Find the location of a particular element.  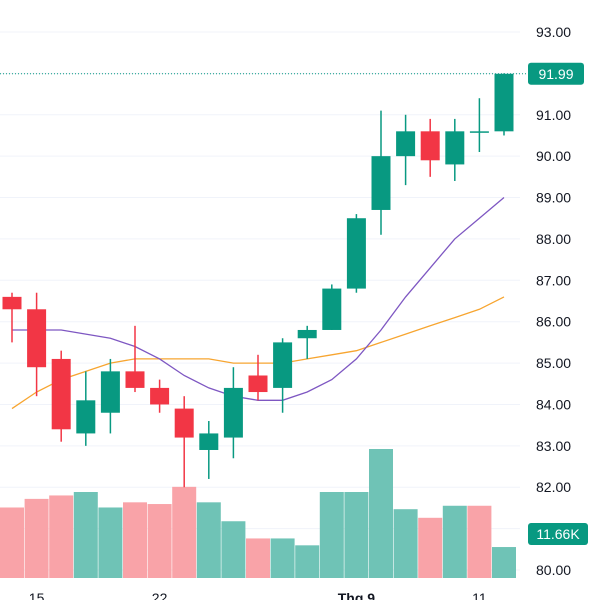

last-price-badge: 91.99 is located at coordinates (556, 73).